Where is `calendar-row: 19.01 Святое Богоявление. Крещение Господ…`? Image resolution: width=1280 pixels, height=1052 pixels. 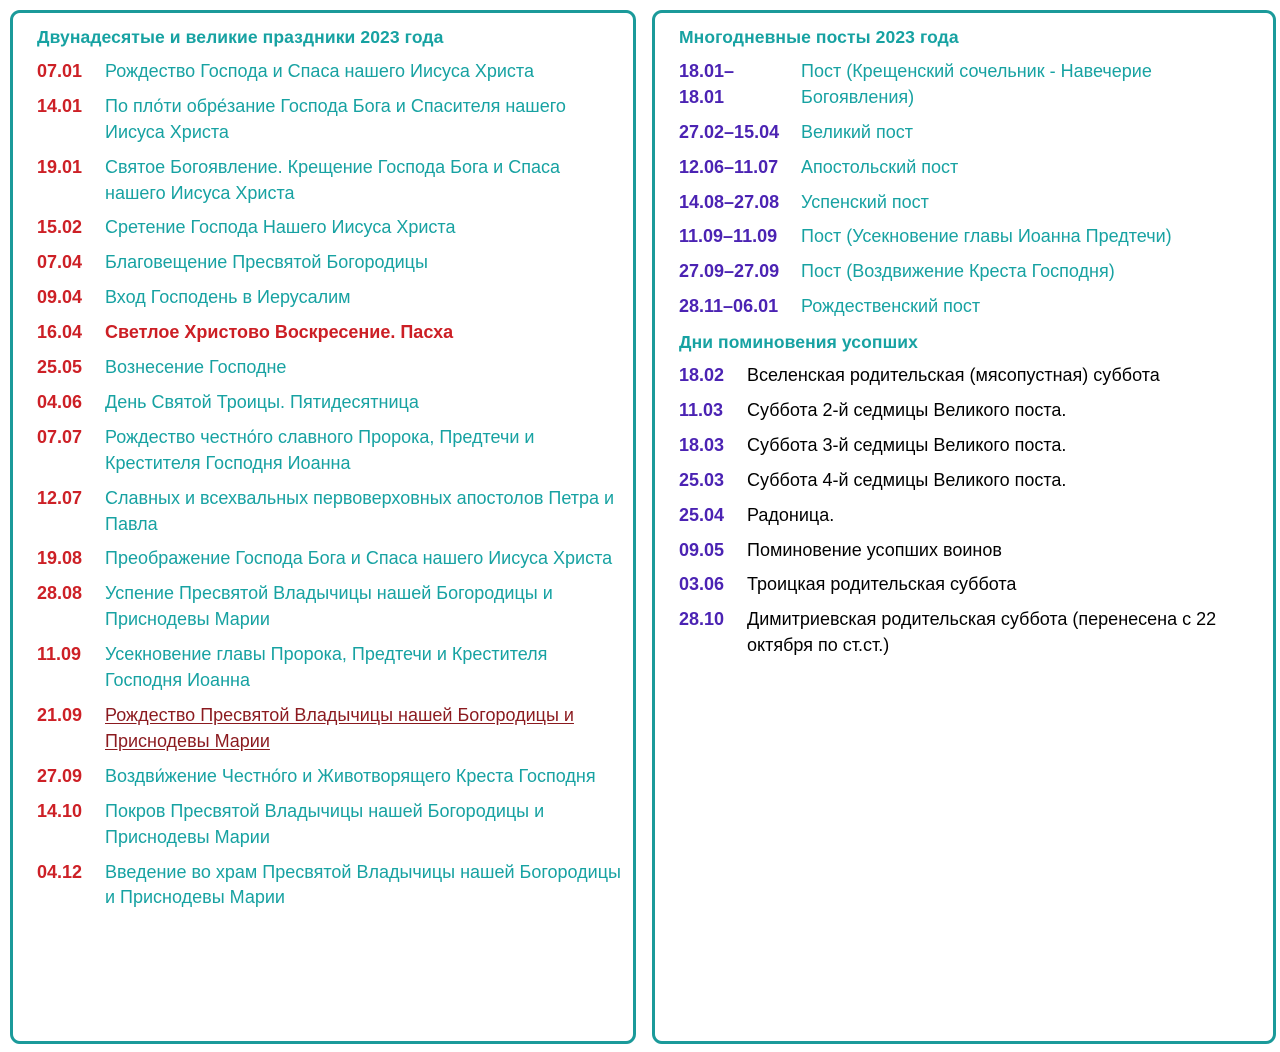
calendar-row: 19.01 Святое Богоявление. Крещение Господ… is located at coordinates (329, 181).